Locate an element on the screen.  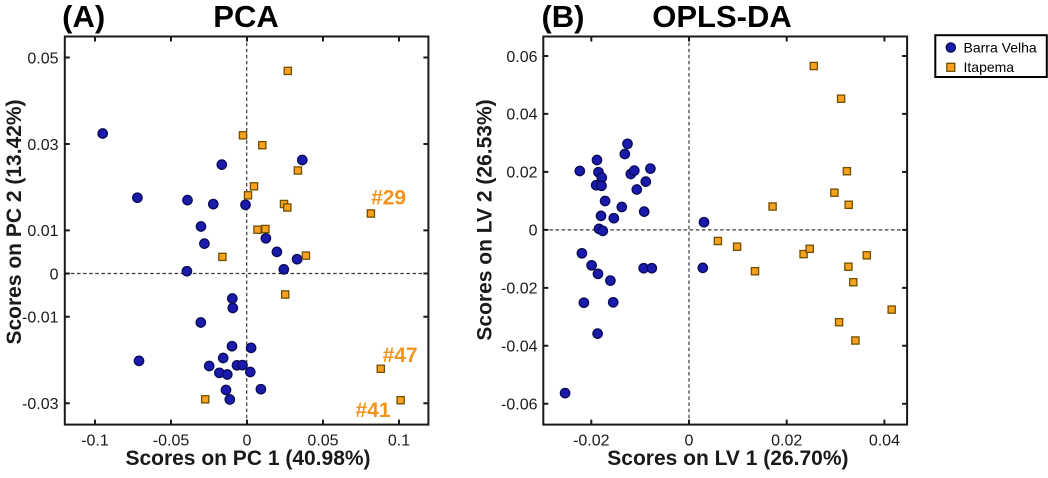
svg-text: #29 is located at coordinates (388, 198).